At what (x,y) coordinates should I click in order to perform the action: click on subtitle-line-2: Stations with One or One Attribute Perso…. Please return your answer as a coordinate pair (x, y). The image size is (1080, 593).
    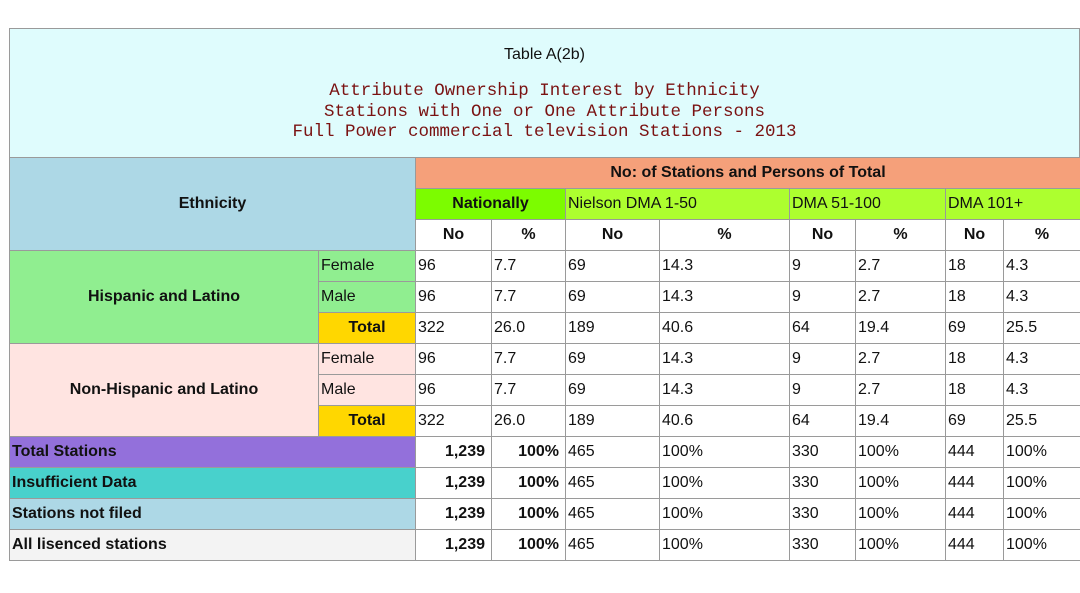
    Looking at the image, I should click on (544, 111).